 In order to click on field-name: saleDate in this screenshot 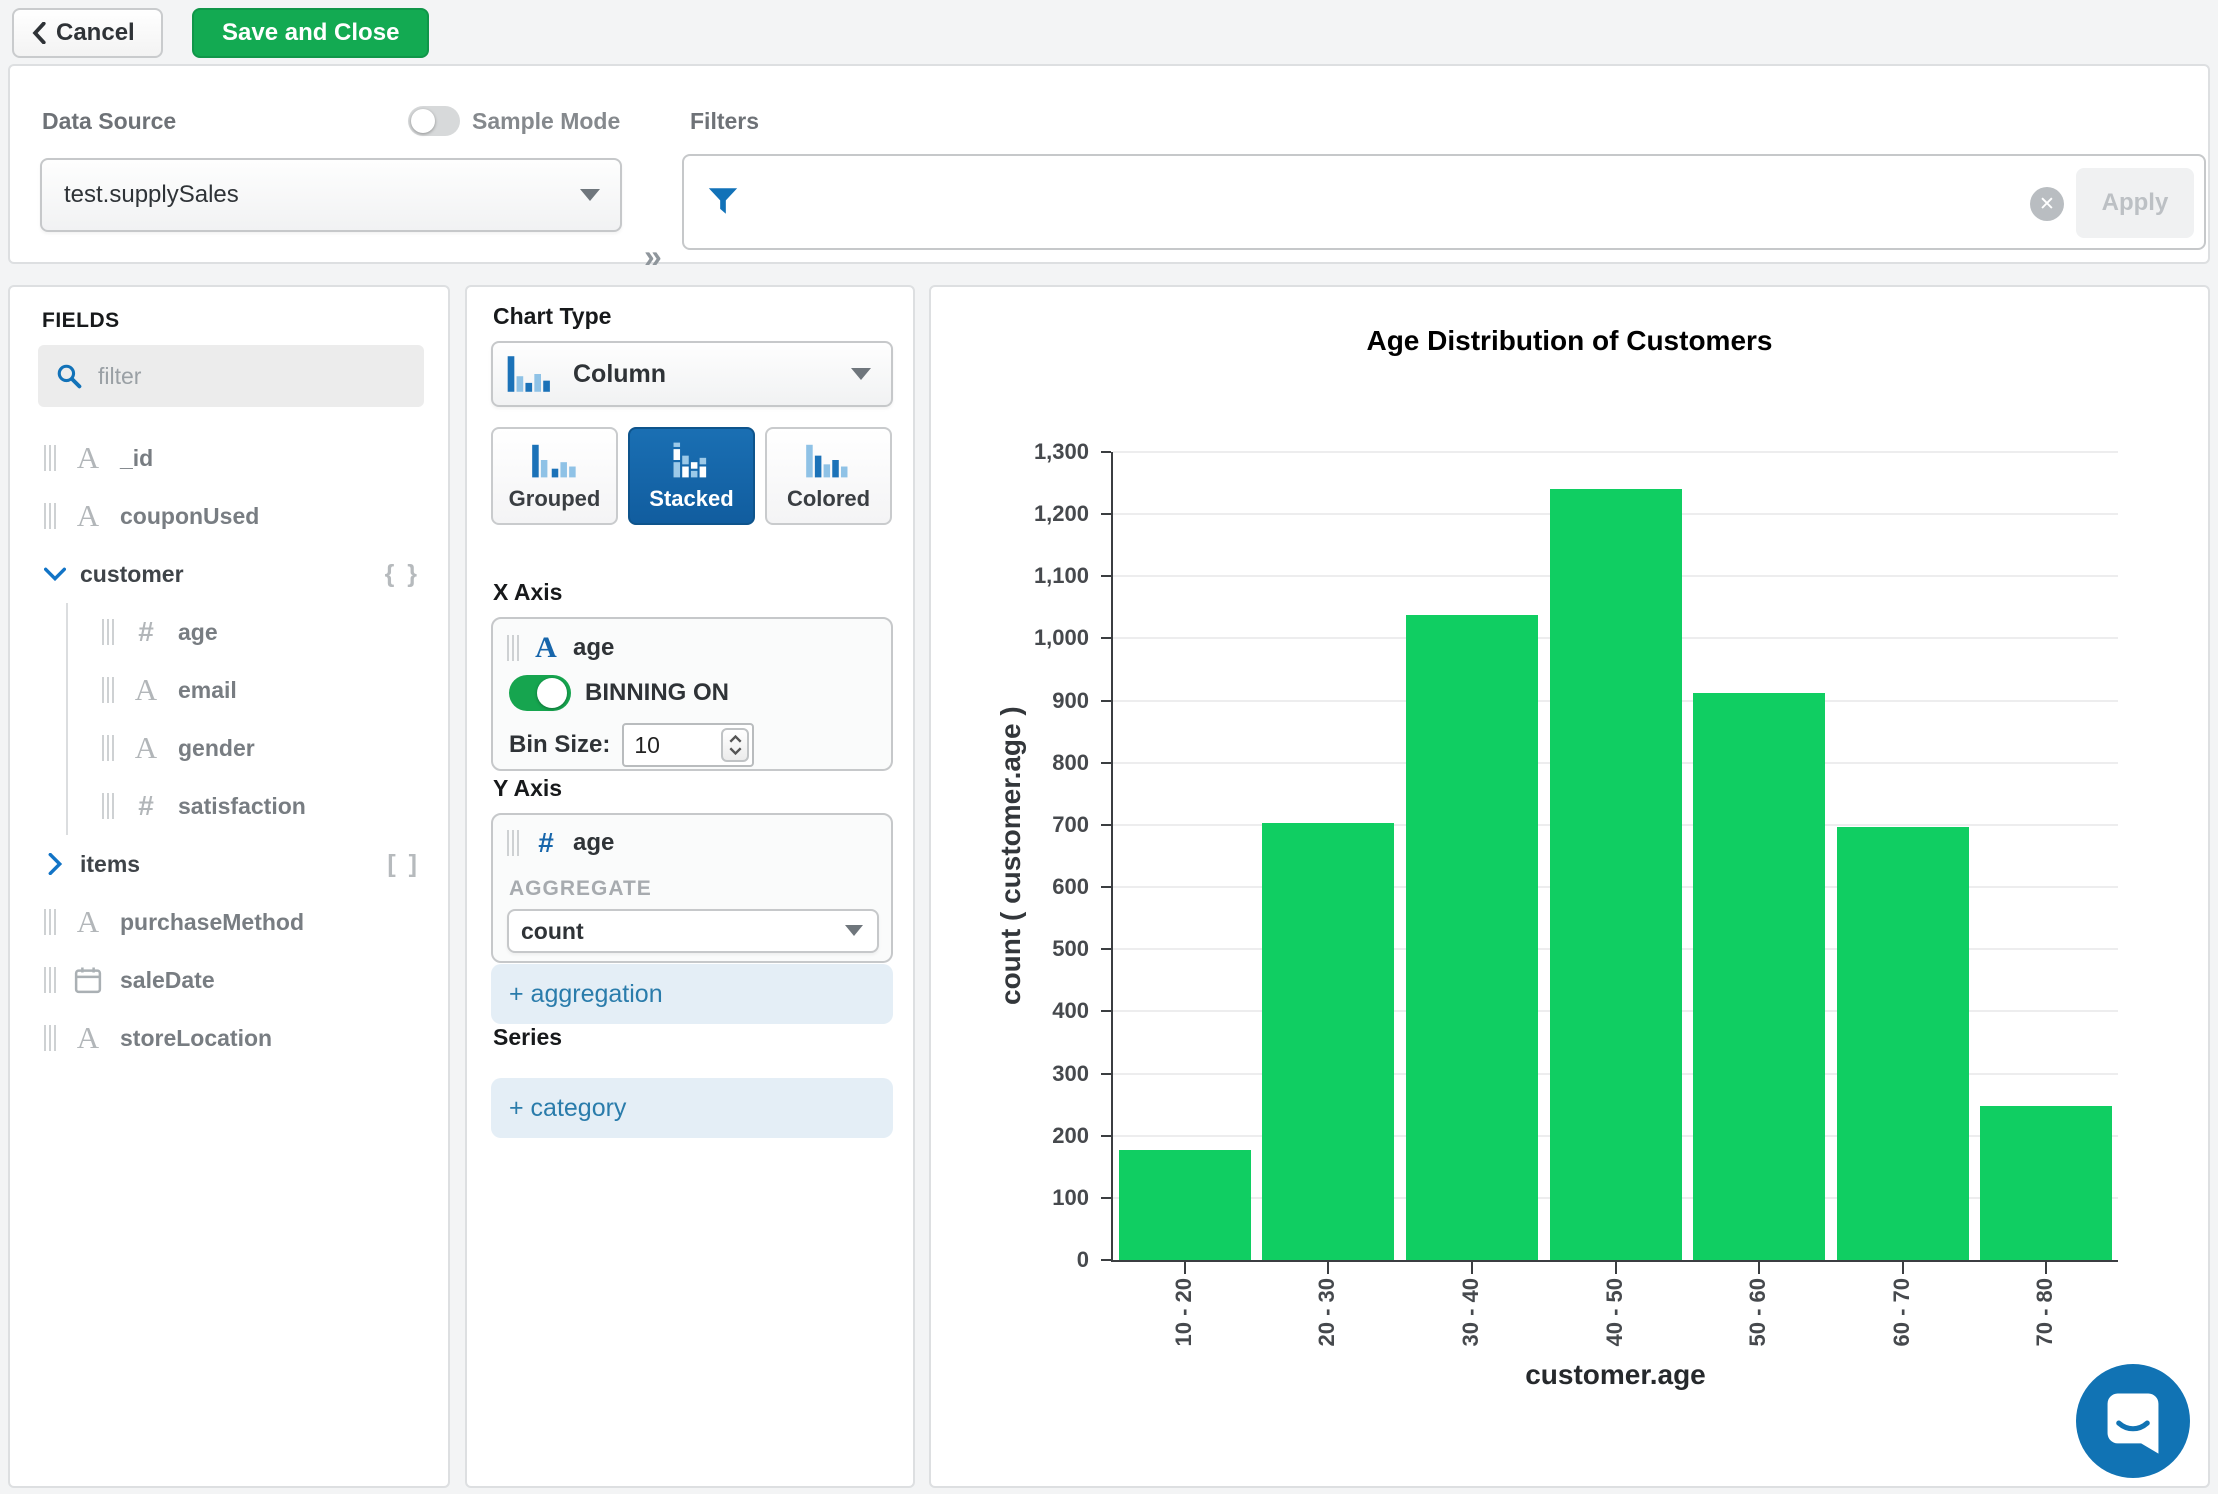, I will do `click(167, 979)`.